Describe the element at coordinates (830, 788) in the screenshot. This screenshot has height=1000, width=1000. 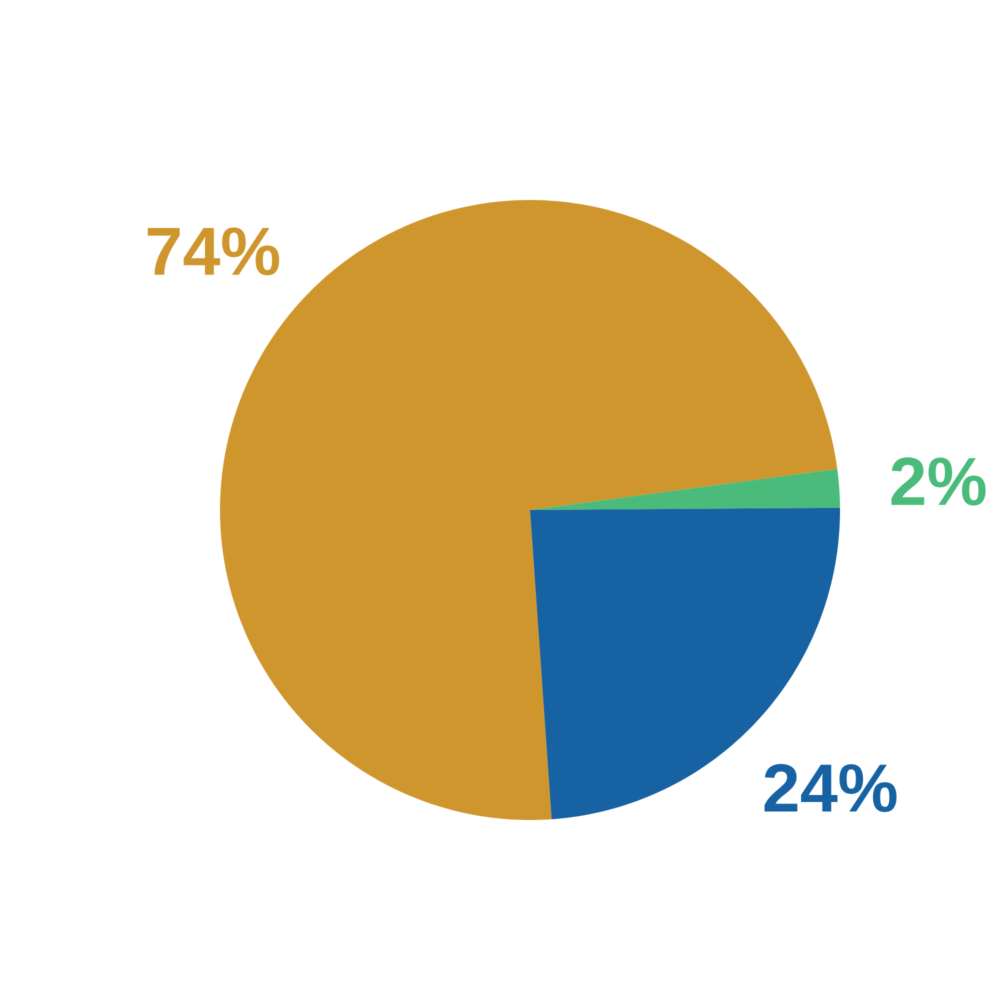
I see `data-label: 24%` at that location.